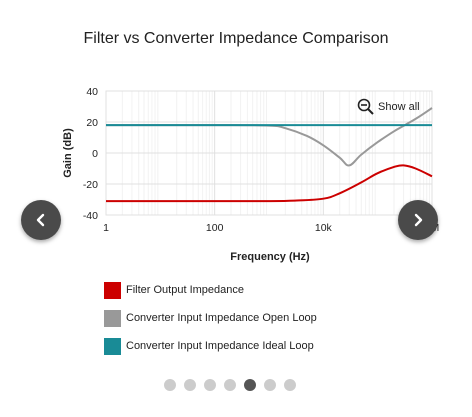 This screenshot has height=417, width=472. I want to click on previous-chart-button, so click(41, 220).